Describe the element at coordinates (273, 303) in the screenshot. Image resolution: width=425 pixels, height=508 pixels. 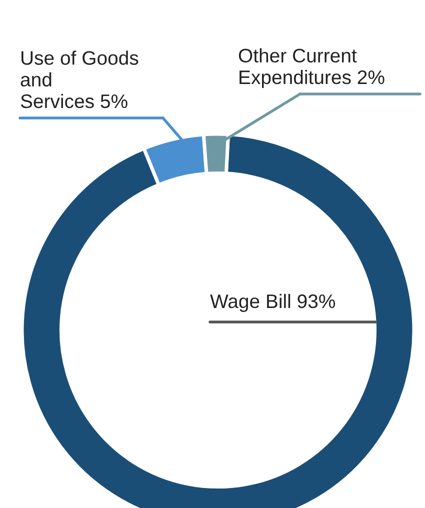
I see `slice-label: Wage Bill 93%` at that location.